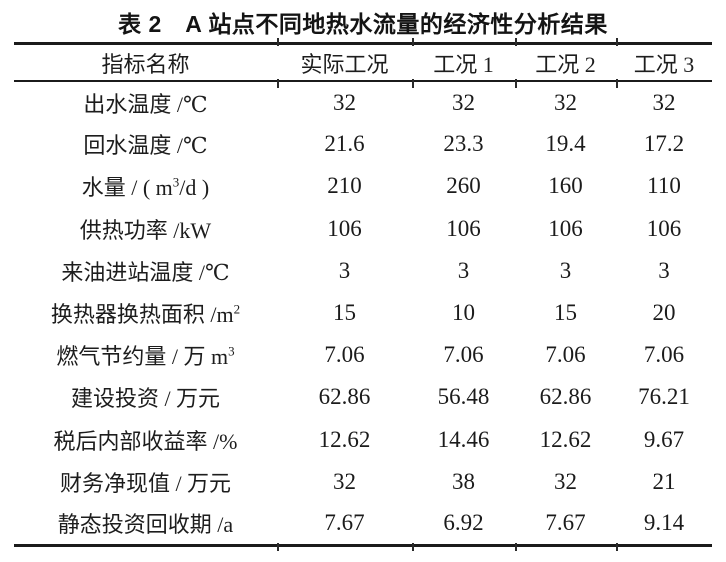 The height and width of the screenshot is (562, 726). I want to click on table-row: 燃气节约量 / 万 m3 7.06 7.06 7.06 7.06, so click(363, 355).